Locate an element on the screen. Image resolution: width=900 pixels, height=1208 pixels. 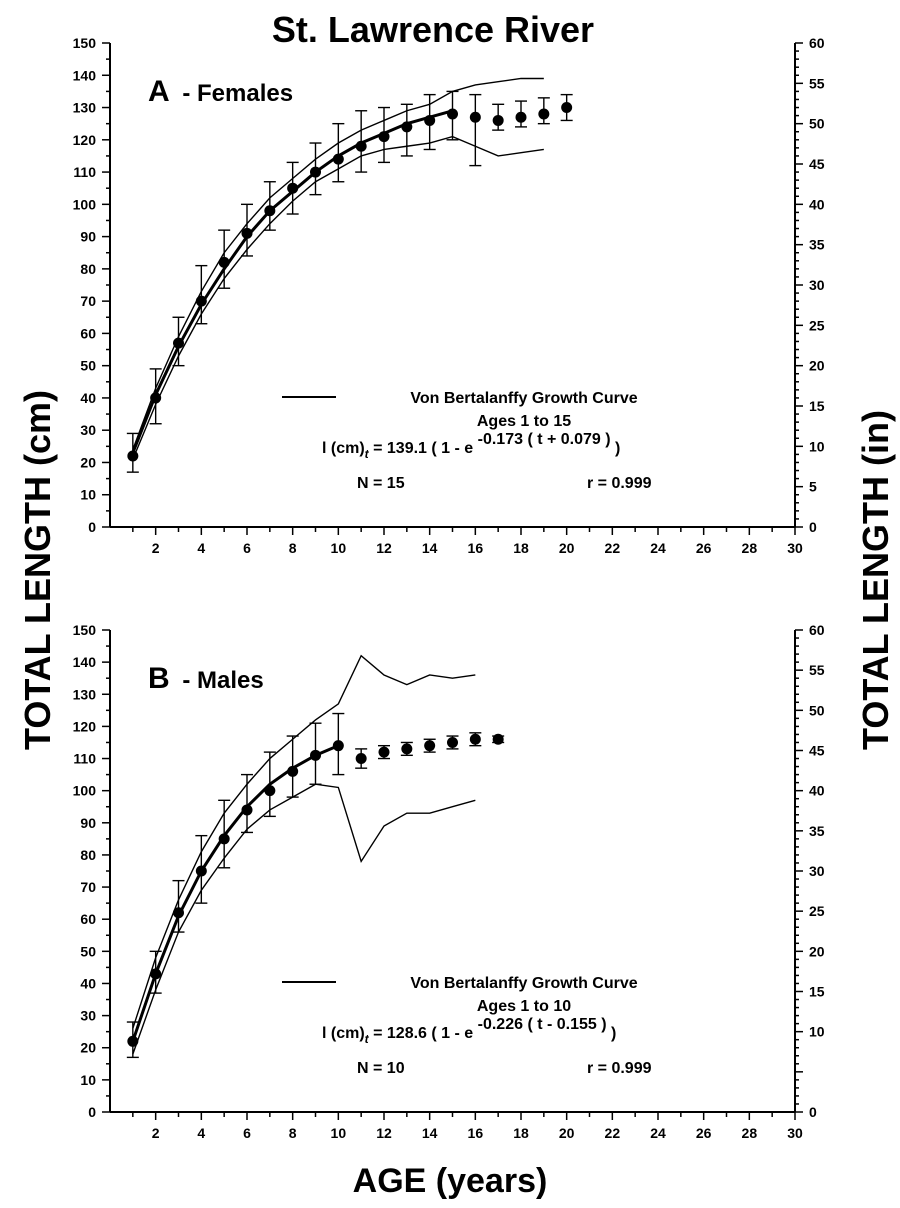
growth-curve is located at coordinates (235, 893).